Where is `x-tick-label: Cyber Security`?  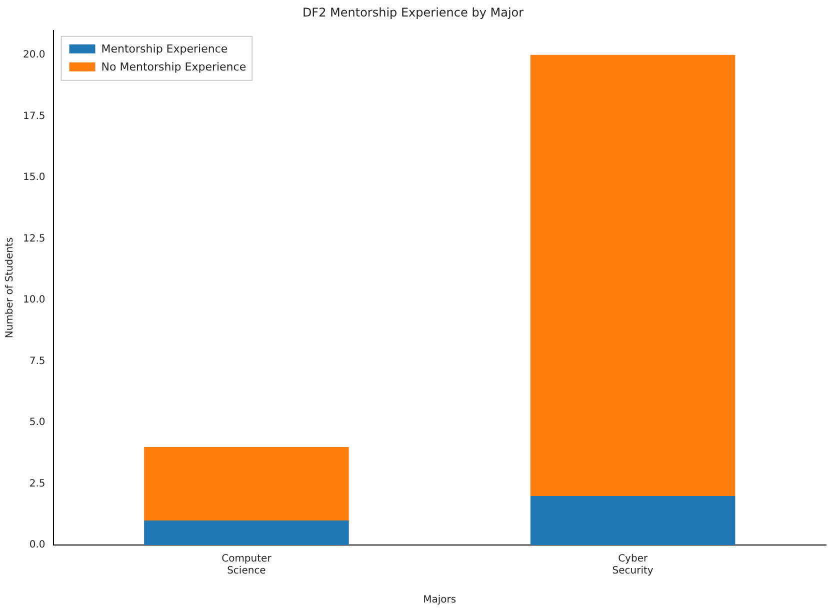 x-tick-label: Cyber Security is located at coordinates (633, 565).